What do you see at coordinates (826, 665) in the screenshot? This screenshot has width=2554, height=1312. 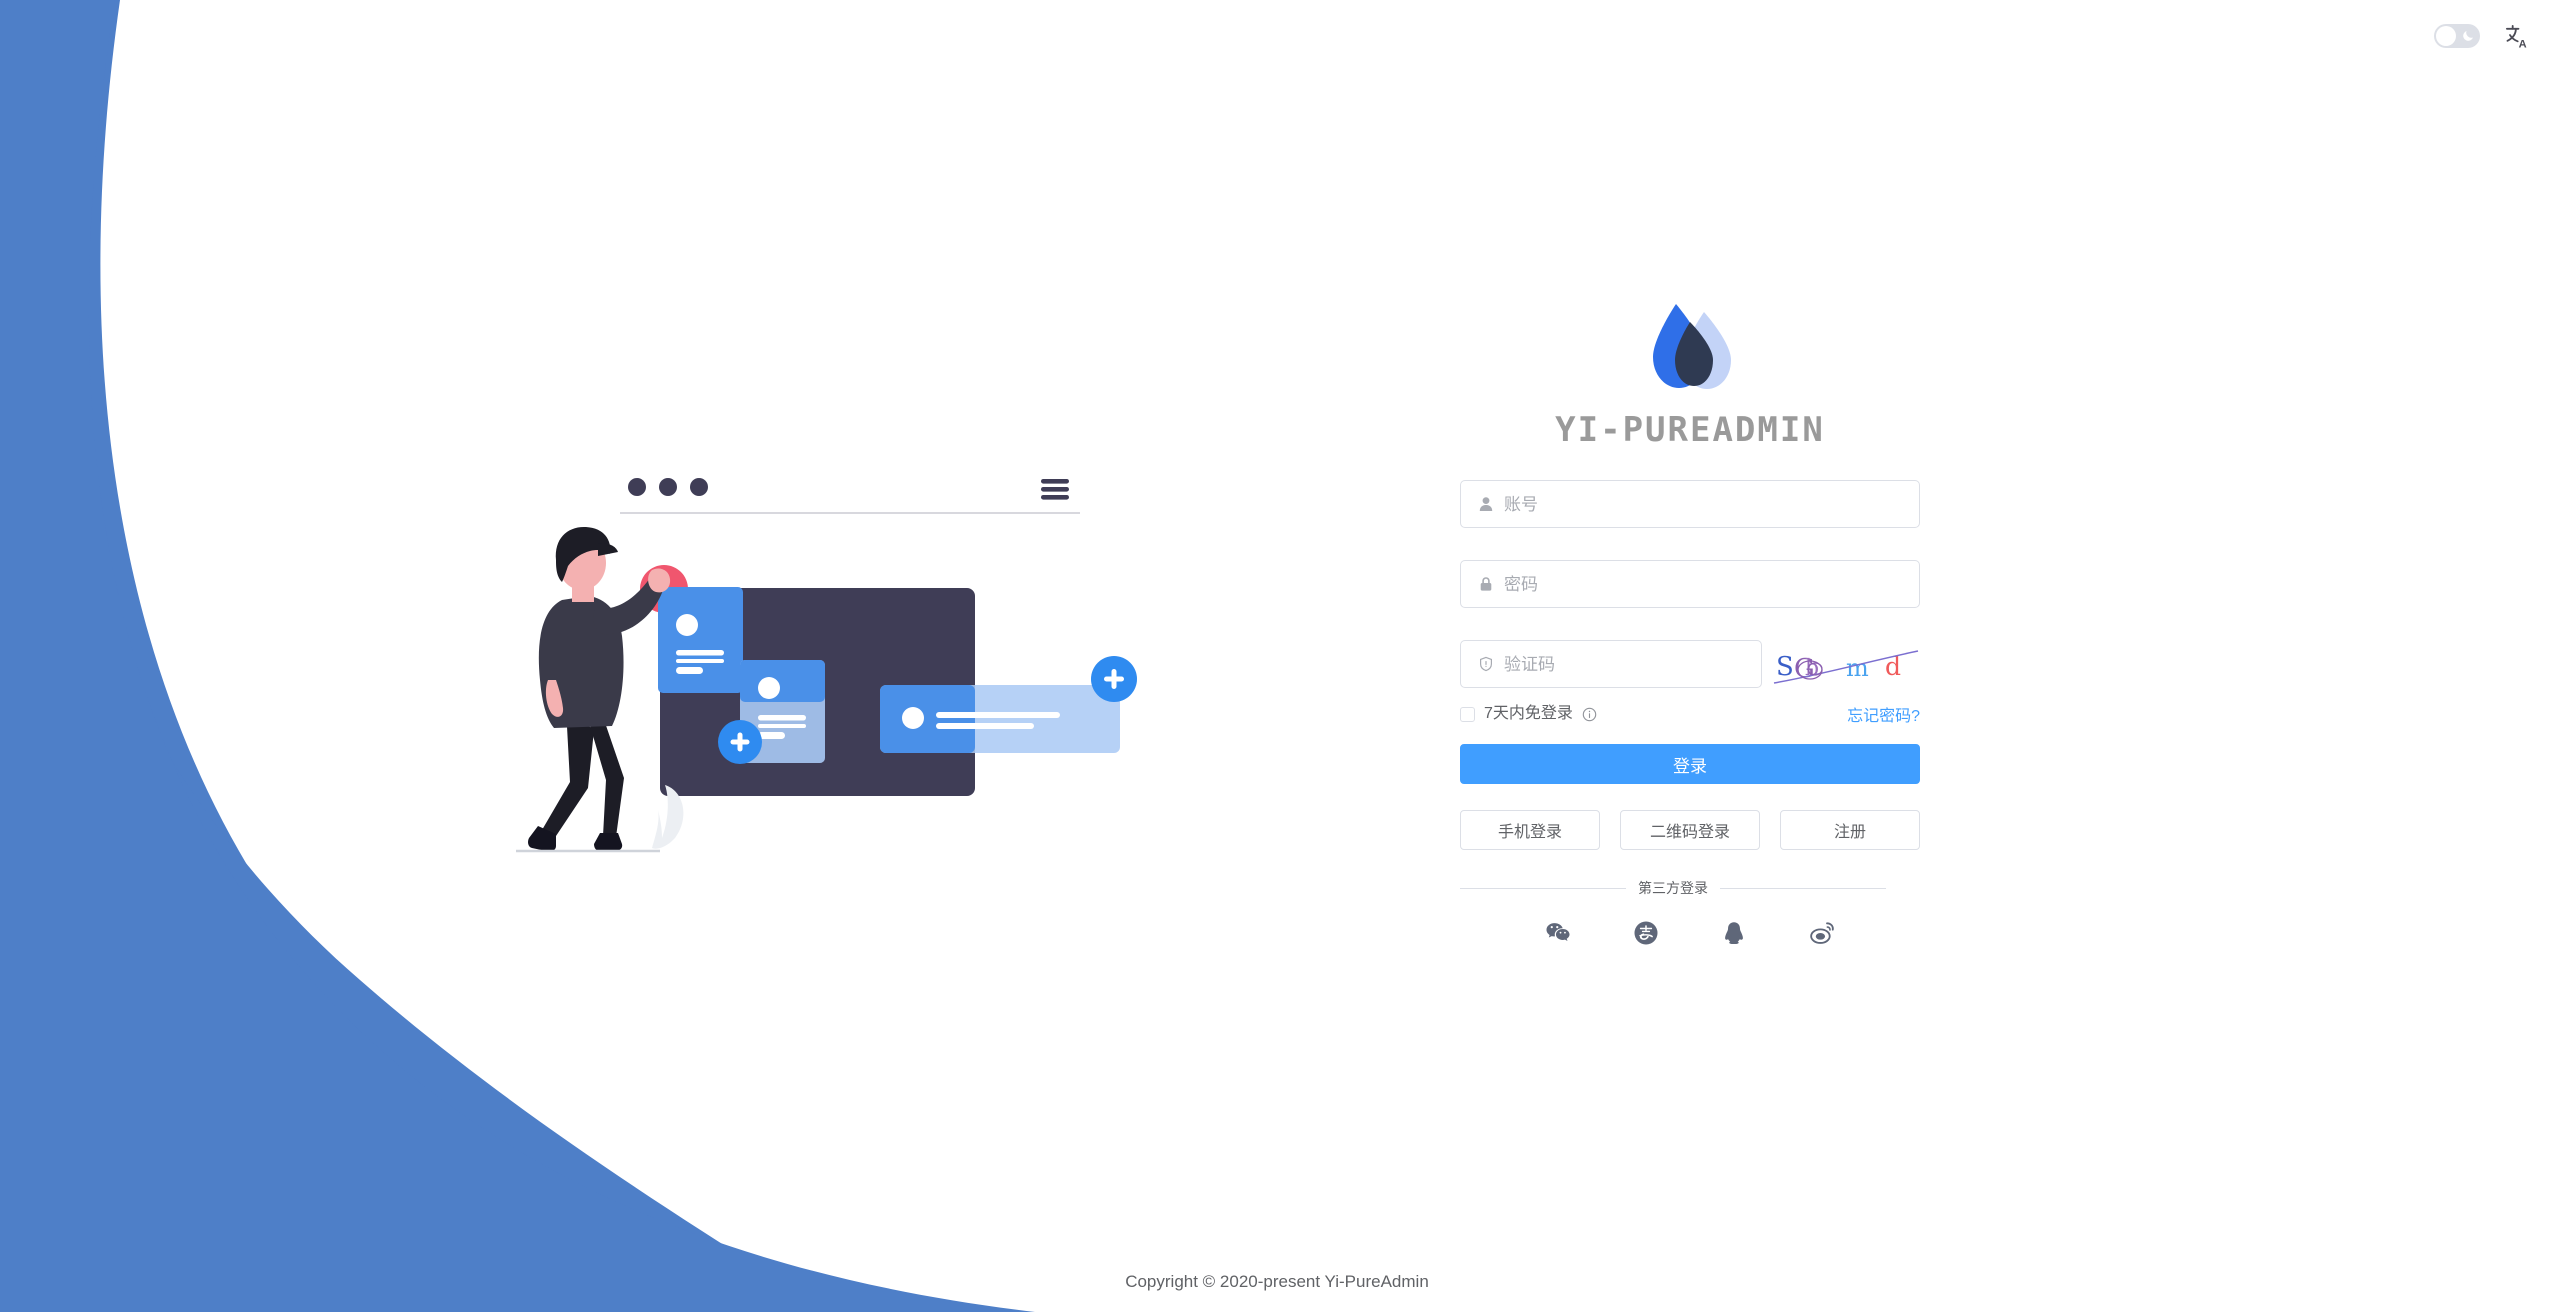 I see `login-illustration` at bounding box center [826, 665].